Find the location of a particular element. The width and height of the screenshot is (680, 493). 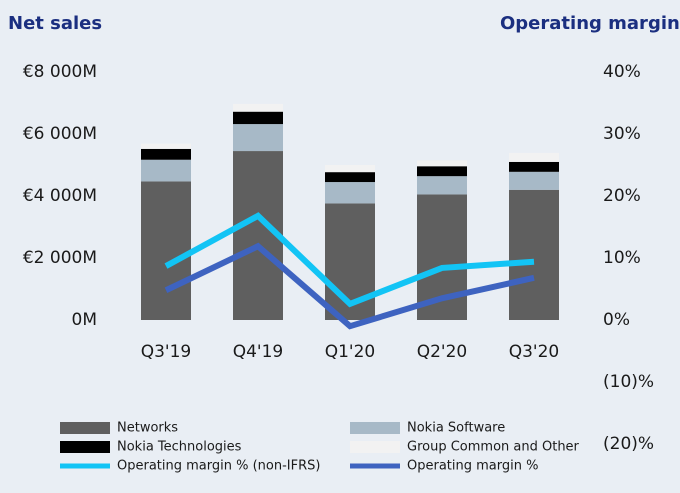

legend-label: Operating margin % (non-IFRS) is located at coordinates (218, 466).